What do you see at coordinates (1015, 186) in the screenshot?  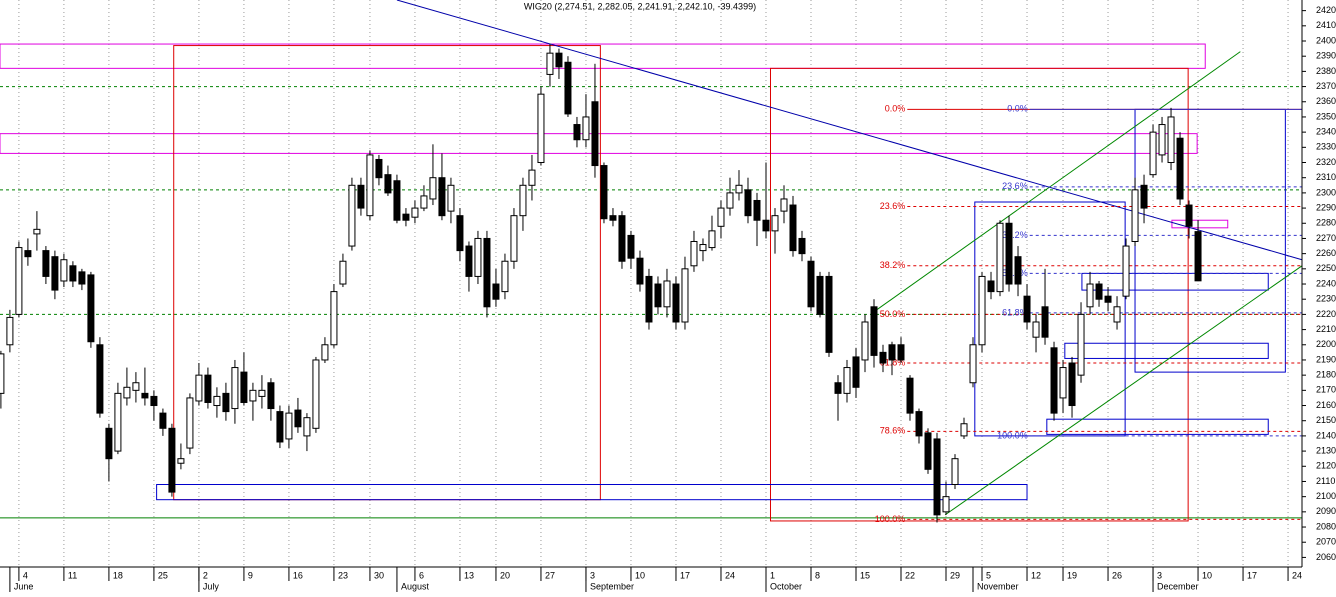 I see `fib-label: 23.6%` at bounding box center [1015, 186].